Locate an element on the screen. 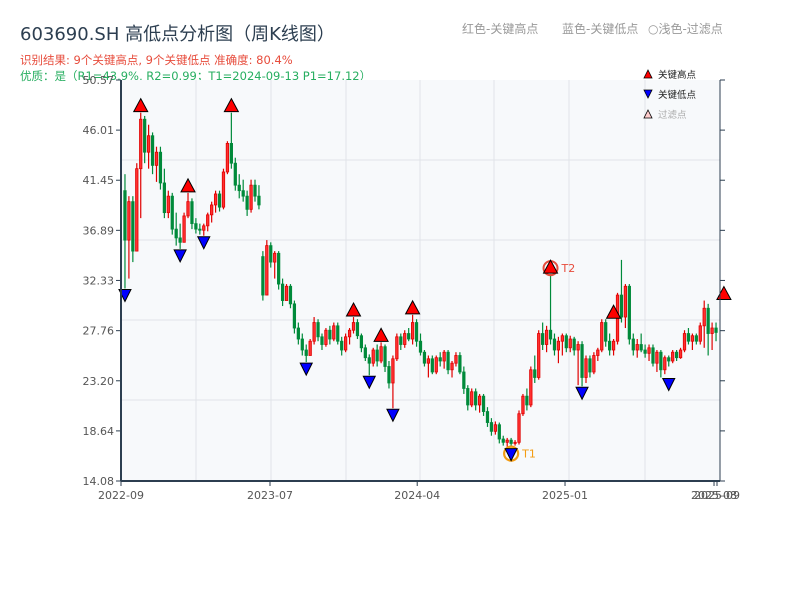 The width and height of the screenshot is (800, 600). hint-red-key-high: 红色-关键高点 is located at coordinates (500, 29).